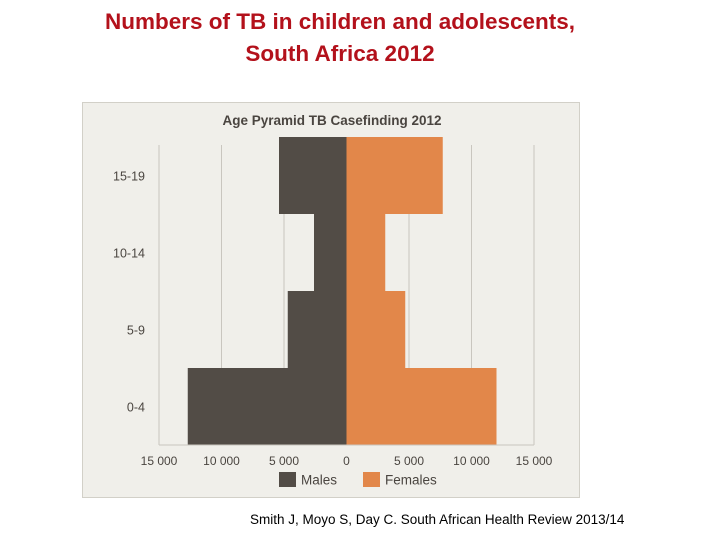 The image size is (720, 540). I want to click on chart-title: Age Pyramid TB Casefinding 2012, so click(331, 120).